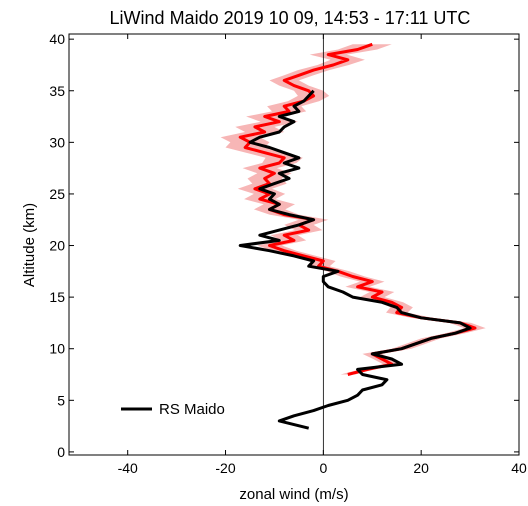 The image size is (528, 506). Describe the element at coordinates (421, 468) in the screenshot. I see `x-tick-label: 20` at that location.